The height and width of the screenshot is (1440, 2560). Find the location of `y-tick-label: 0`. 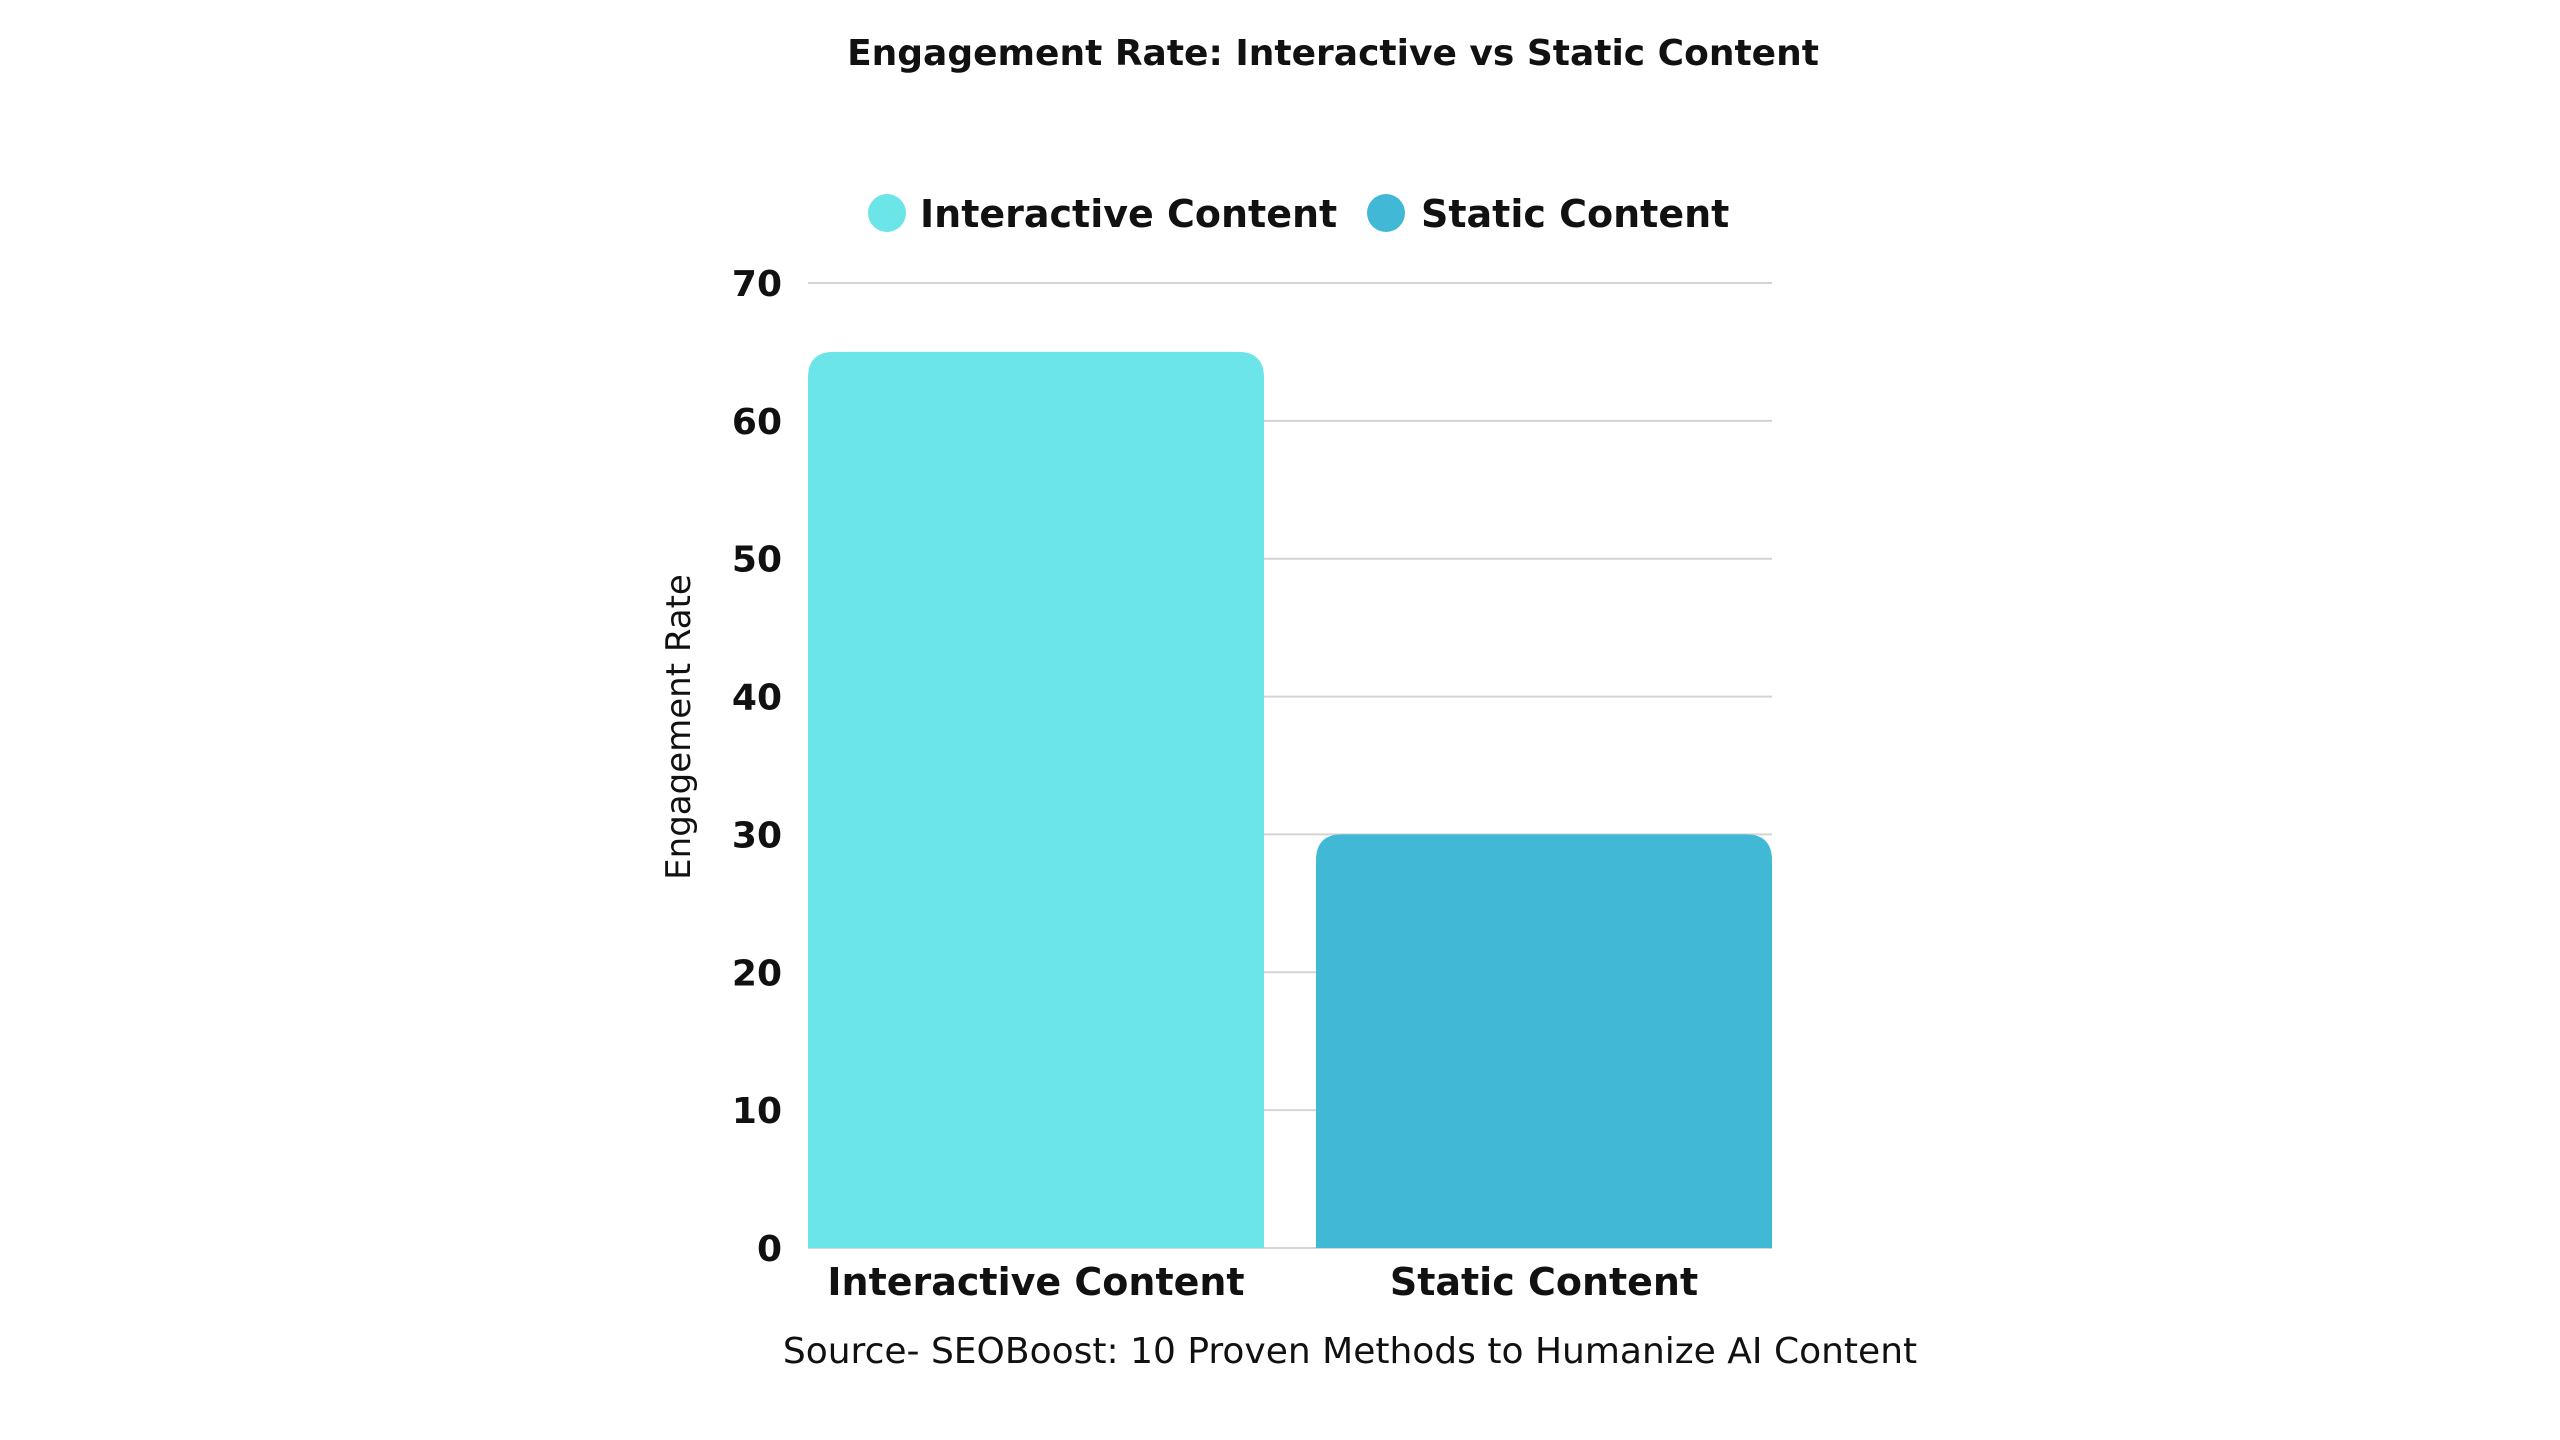

y-tick-label: 0 is located at coordinates (769, 1249).